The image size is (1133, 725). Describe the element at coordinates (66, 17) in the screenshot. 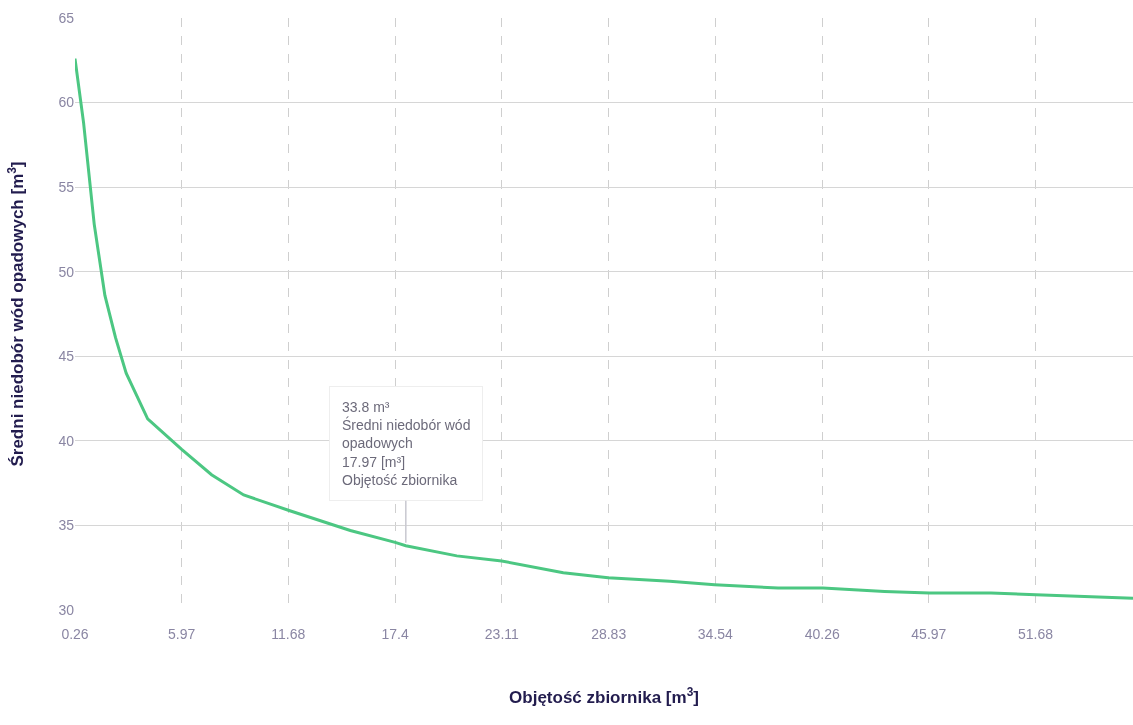

I see `y-tick-label: 65` at that location.